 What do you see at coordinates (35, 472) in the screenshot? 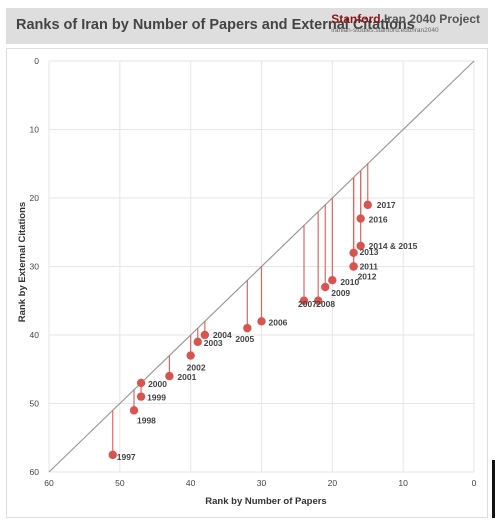
I see `y-tick-label: 60` at bounding box center [35, 472].